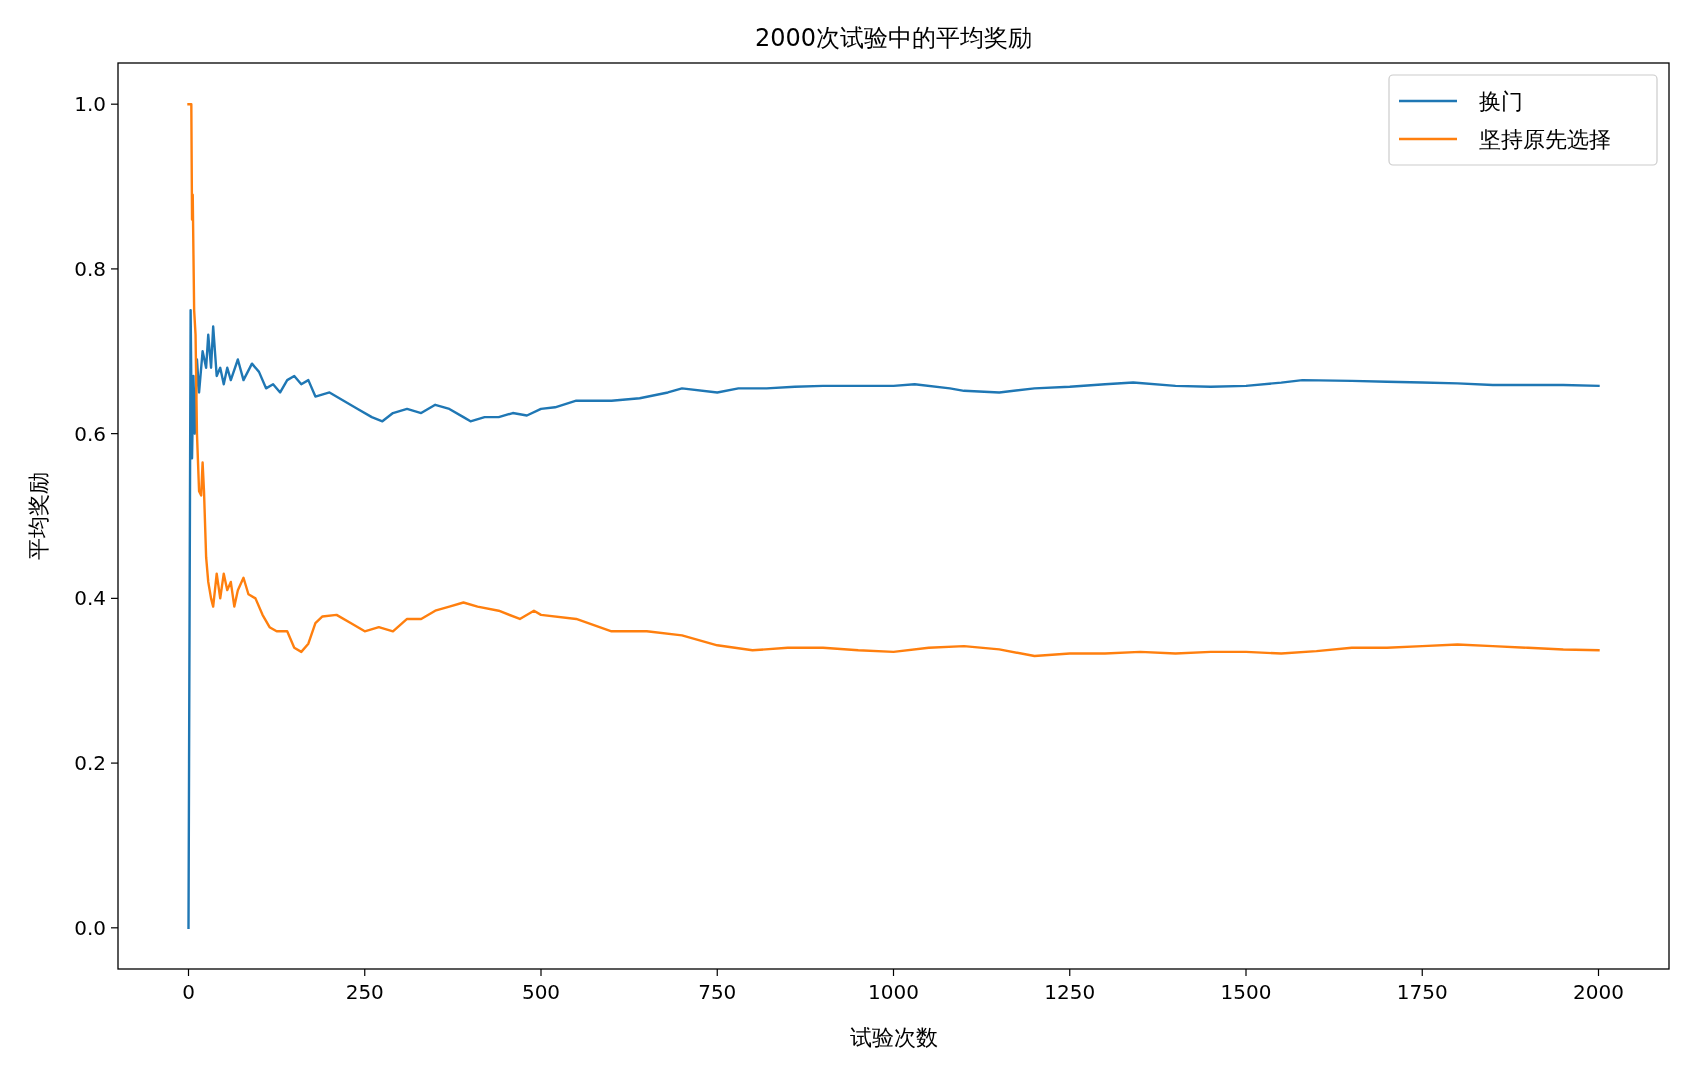  I want to click on y-tick-label: 0.8, so click(90, 268).